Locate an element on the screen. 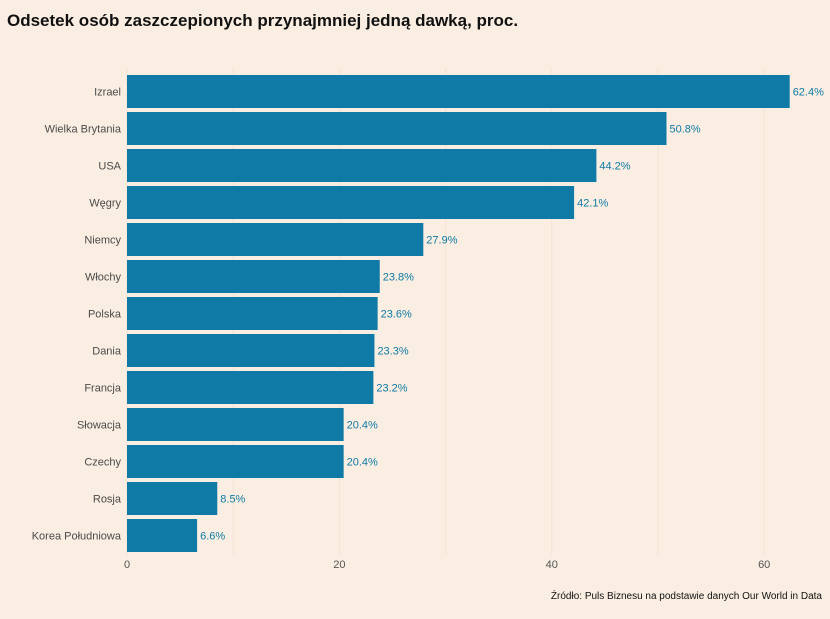 This screenshot has width=830, height=619. value-label: 23.3% is located at coordinates (392, 352).